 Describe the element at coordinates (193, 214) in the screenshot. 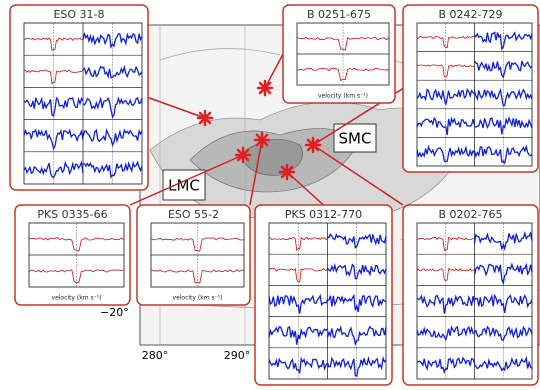

I see `panel-title: ESO 55-2` at that location.